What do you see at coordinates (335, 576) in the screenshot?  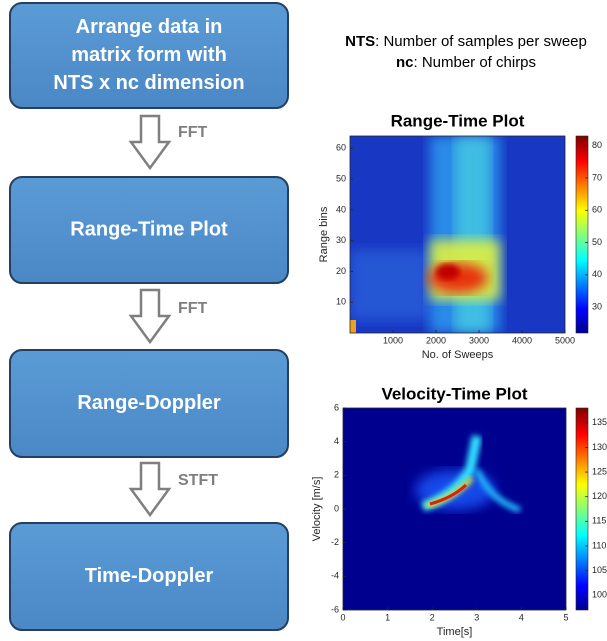 I see `y-tick-label: -4` at bounding box center [335, 576].